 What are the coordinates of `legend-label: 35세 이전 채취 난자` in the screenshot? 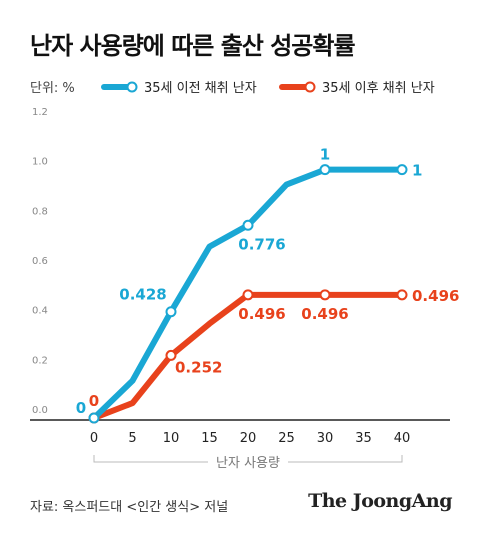 It's located at (200, 88).